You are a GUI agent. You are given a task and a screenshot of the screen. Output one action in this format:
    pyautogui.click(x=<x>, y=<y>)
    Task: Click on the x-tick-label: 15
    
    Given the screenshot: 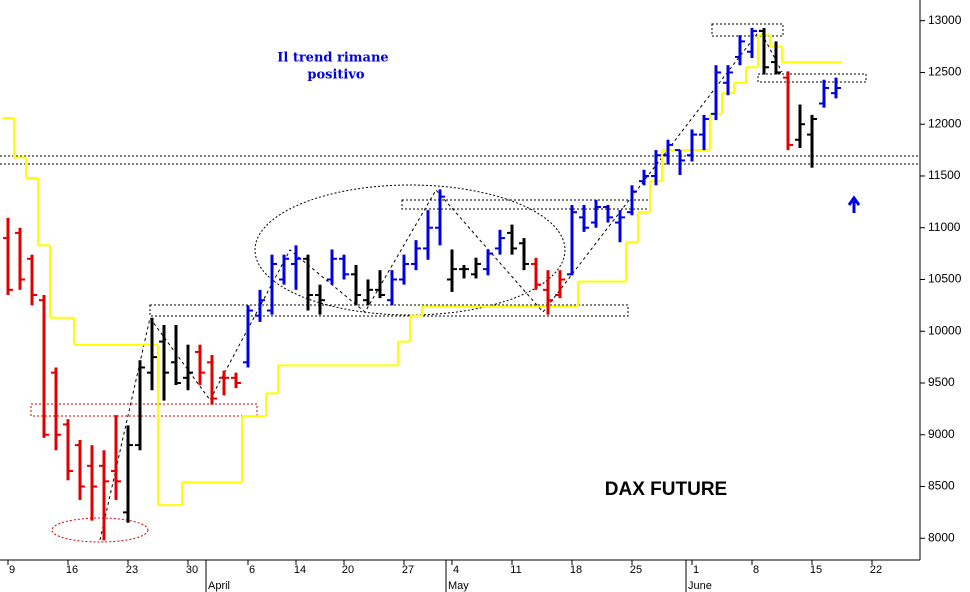 What is the action you would take?
    pyautogui.click(x=816, y=570)
    